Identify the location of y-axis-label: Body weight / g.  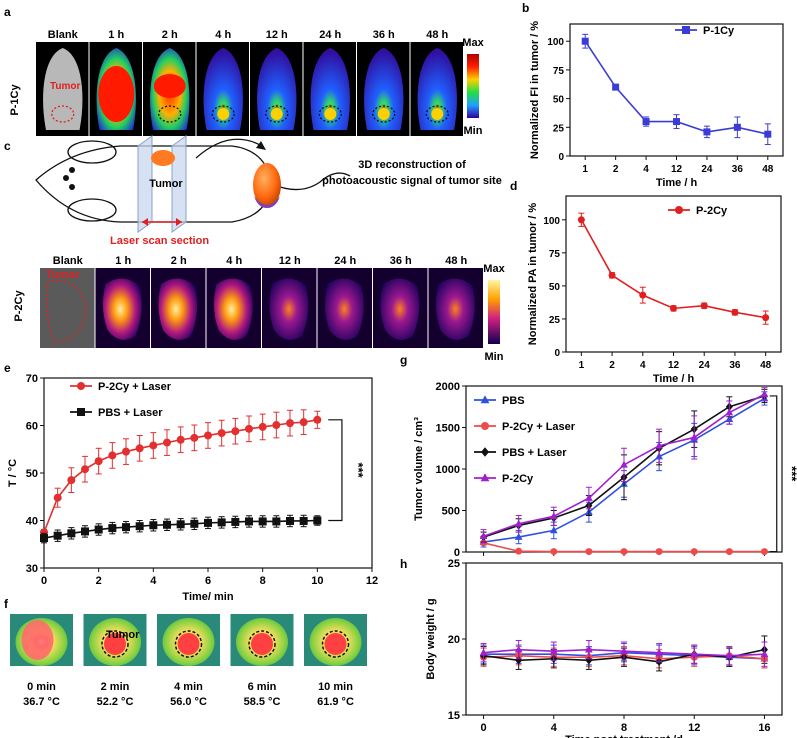
(431, 638).